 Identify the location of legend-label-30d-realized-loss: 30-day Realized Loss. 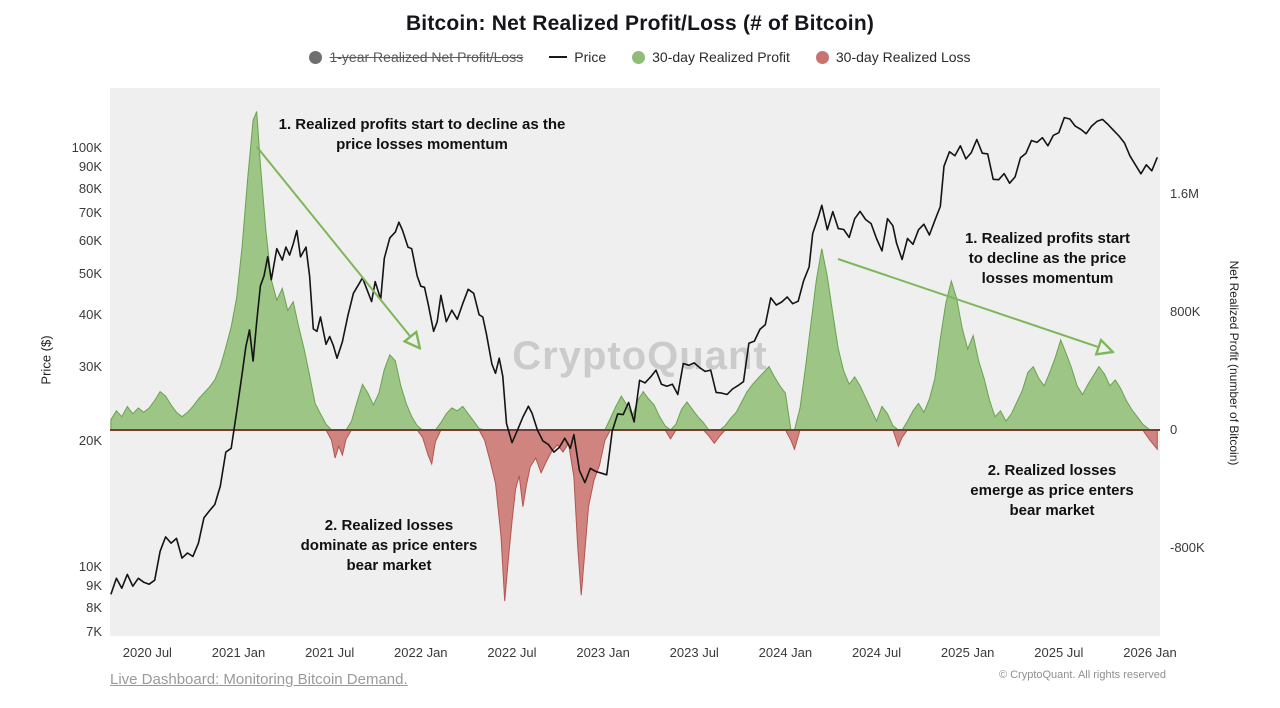
(903, 57).